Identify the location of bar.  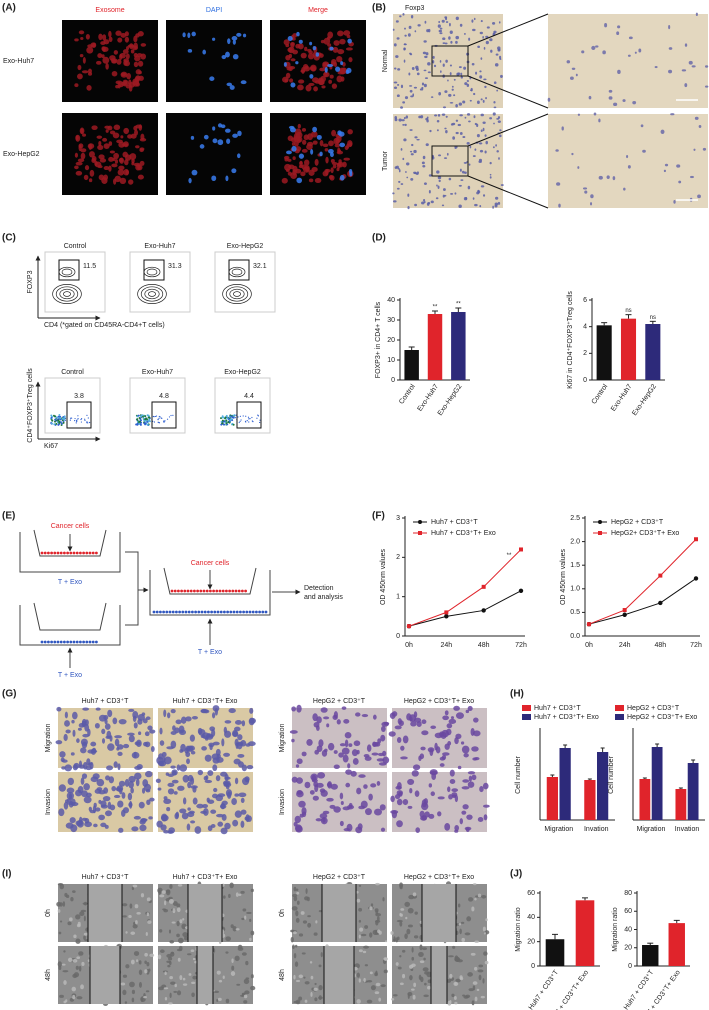
(435, 347).